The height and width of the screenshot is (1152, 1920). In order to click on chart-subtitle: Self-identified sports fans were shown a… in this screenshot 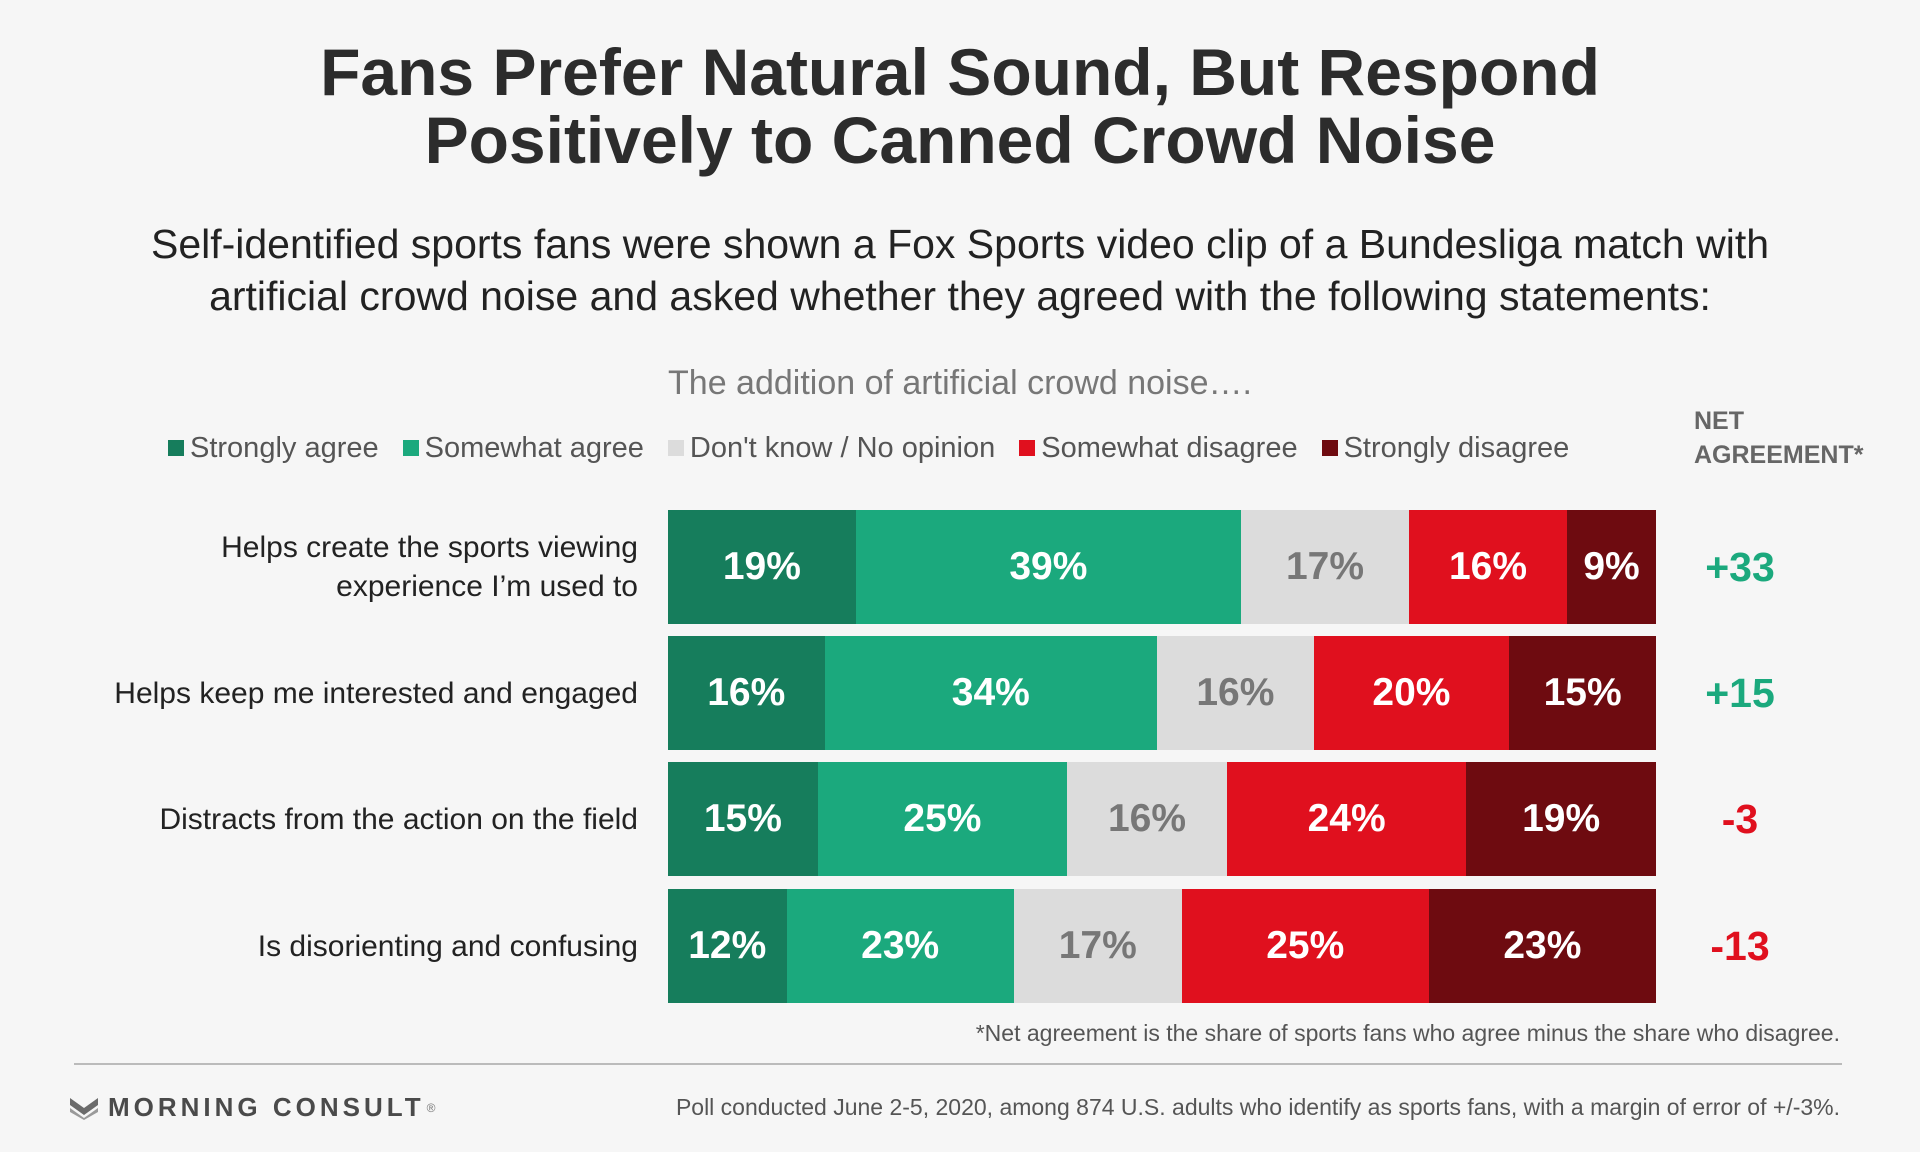, I will do `click(960, 270)`.